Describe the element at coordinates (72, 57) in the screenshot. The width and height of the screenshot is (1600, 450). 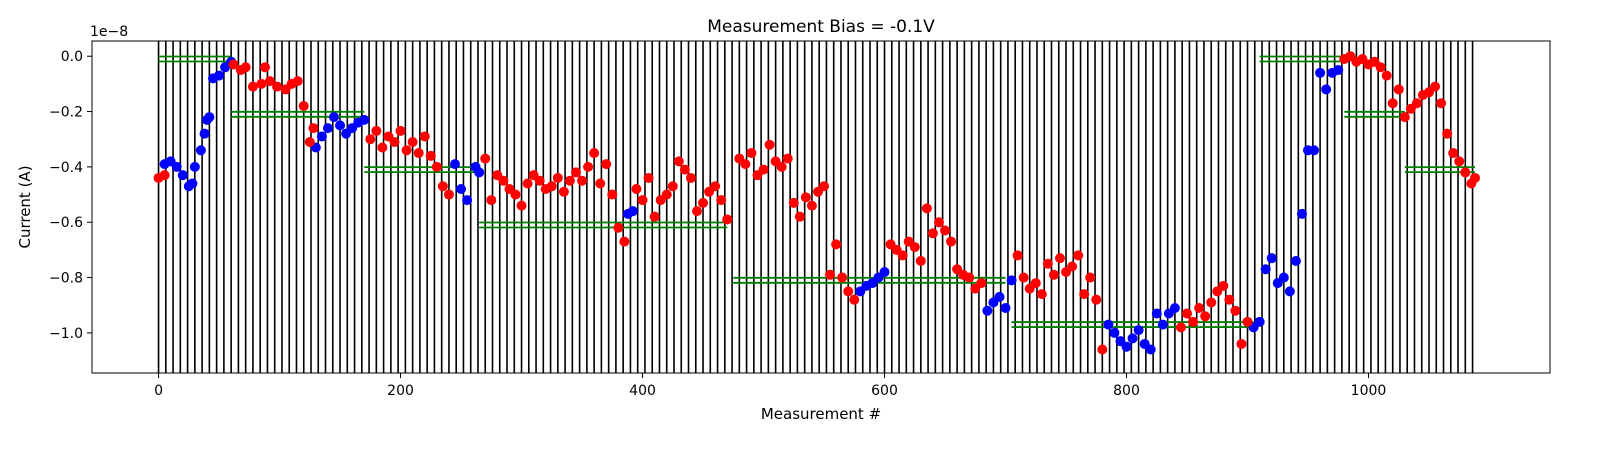
I see `y-tick-label: 0.0` at that location.